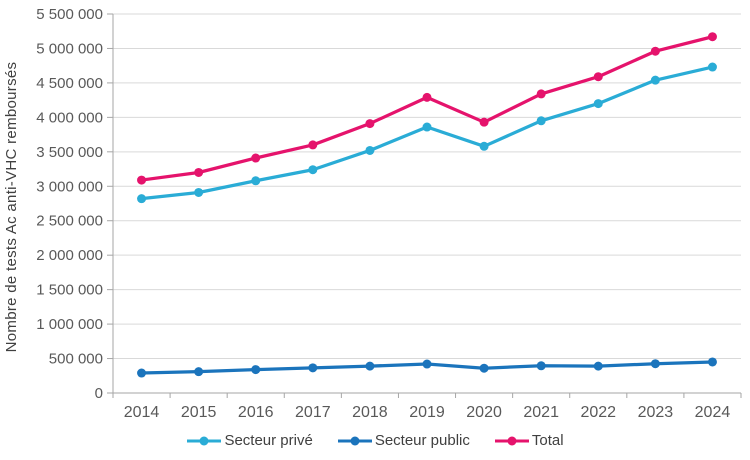  Describe the element at coordinates (541, 412) in the screenshot. I see `x-tick-label: 2021` at that location.